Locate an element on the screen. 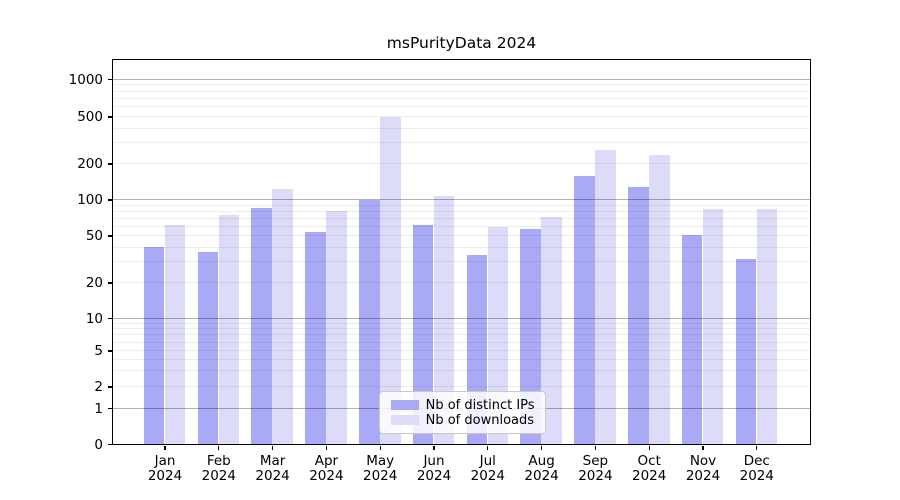 Image resolution: width=900 pixels, height=500 pixels. bar-downloads-jan is located at coordinates (175, 335).